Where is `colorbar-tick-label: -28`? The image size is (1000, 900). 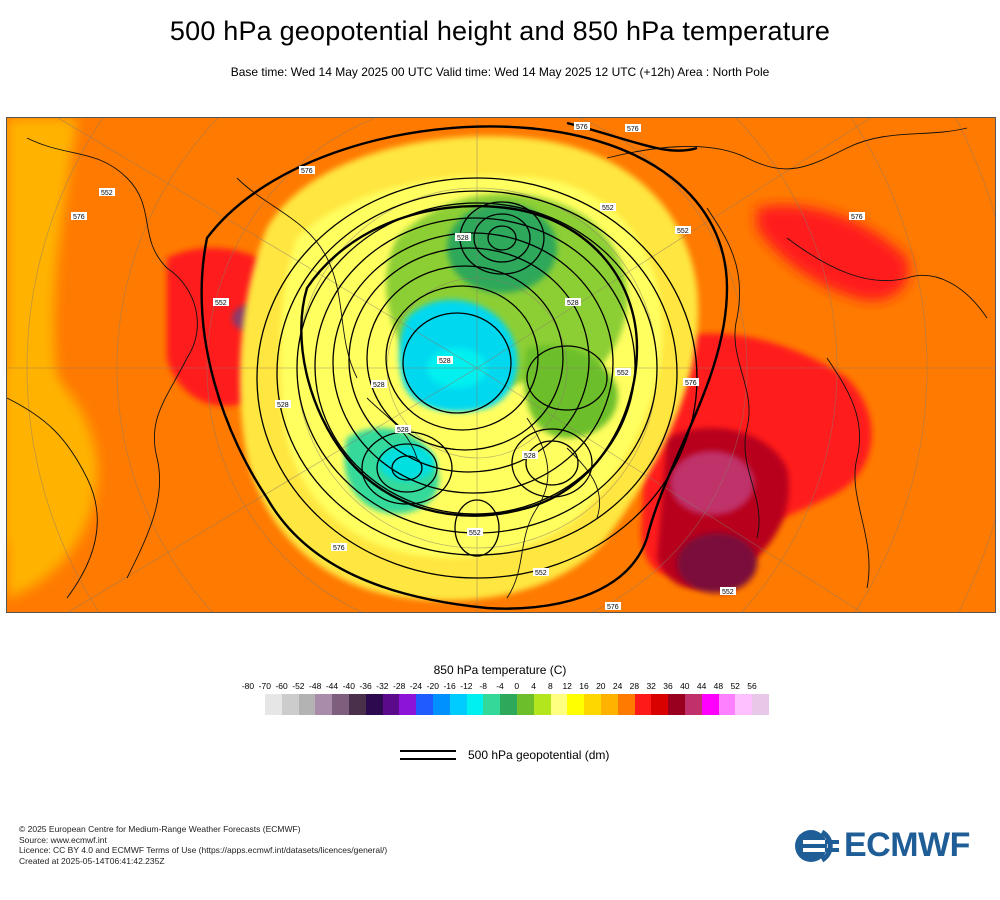 colorbar-tick-label: -28 is located at coordinates (399, 686).